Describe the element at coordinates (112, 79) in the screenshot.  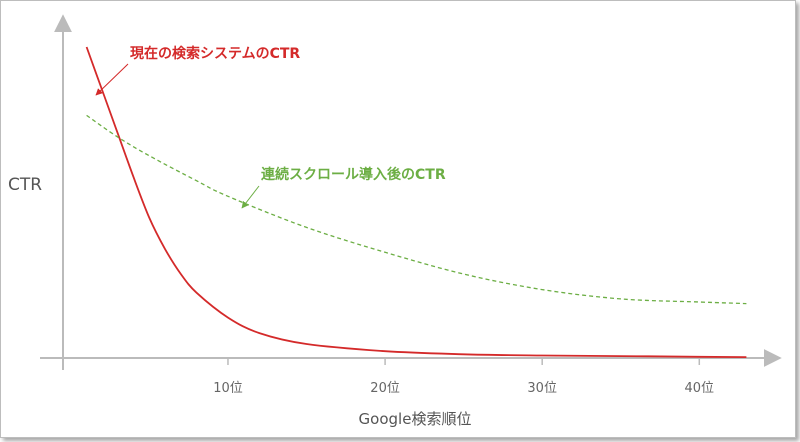
I see `annotation-current-arrow` at that location.